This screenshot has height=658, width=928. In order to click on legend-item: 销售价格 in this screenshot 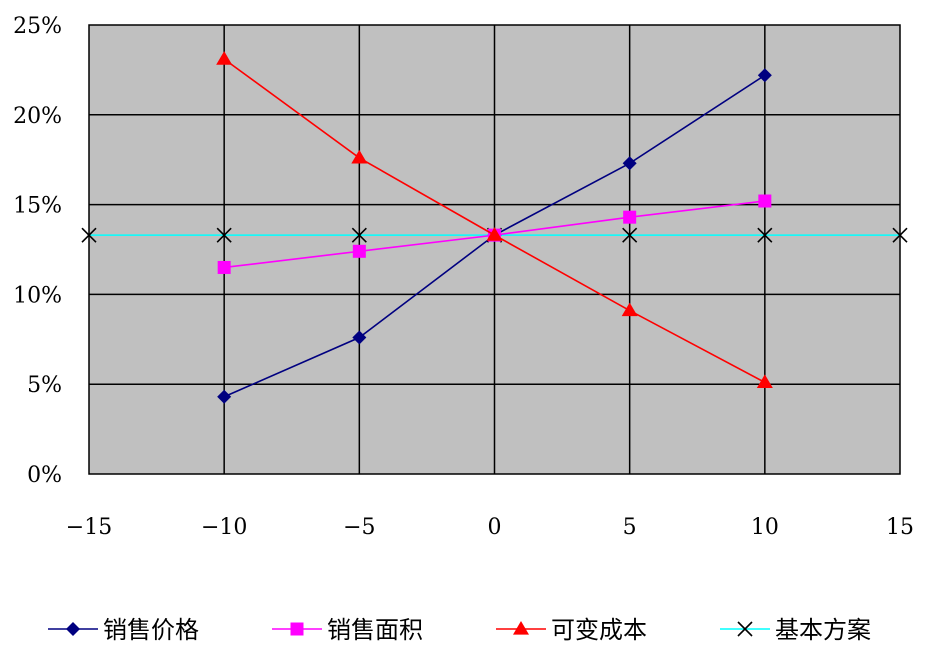, I will do `click(123, 630)`.